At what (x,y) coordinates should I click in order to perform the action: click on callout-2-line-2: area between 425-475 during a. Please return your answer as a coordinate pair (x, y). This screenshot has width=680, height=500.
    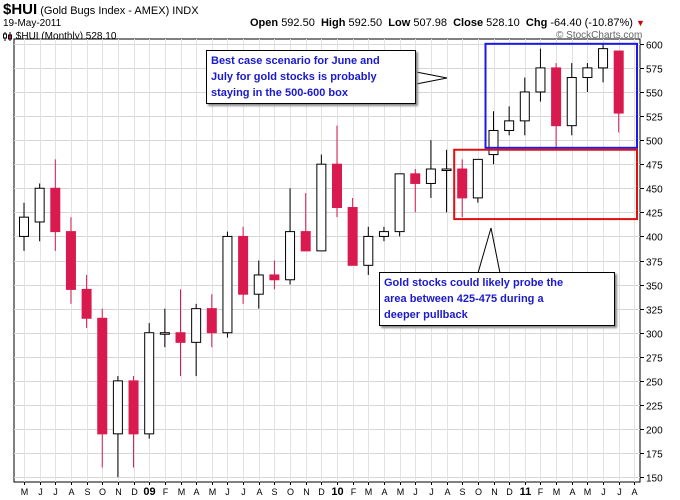
    Looking at the image, I should click on (464, 299).